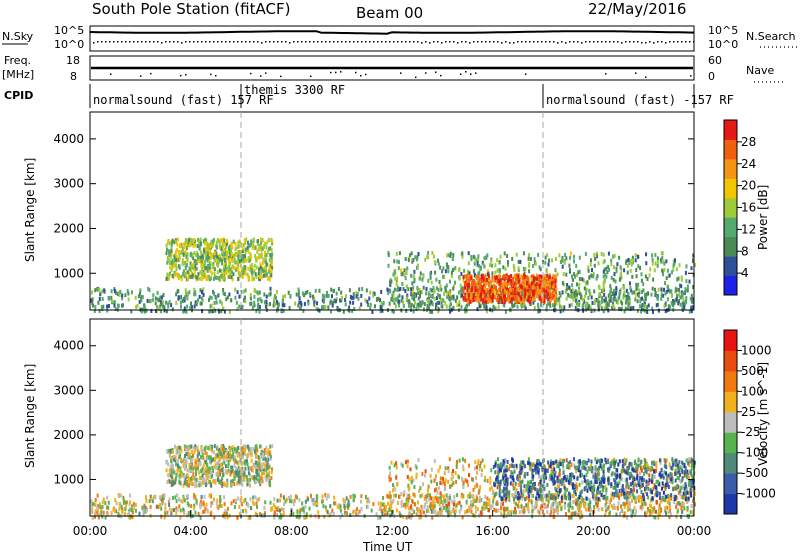  What do you see at coordinates (387, 547) in the screenshot?
I see `time-xlabel: Time UT` at bounding box center [387, 547].